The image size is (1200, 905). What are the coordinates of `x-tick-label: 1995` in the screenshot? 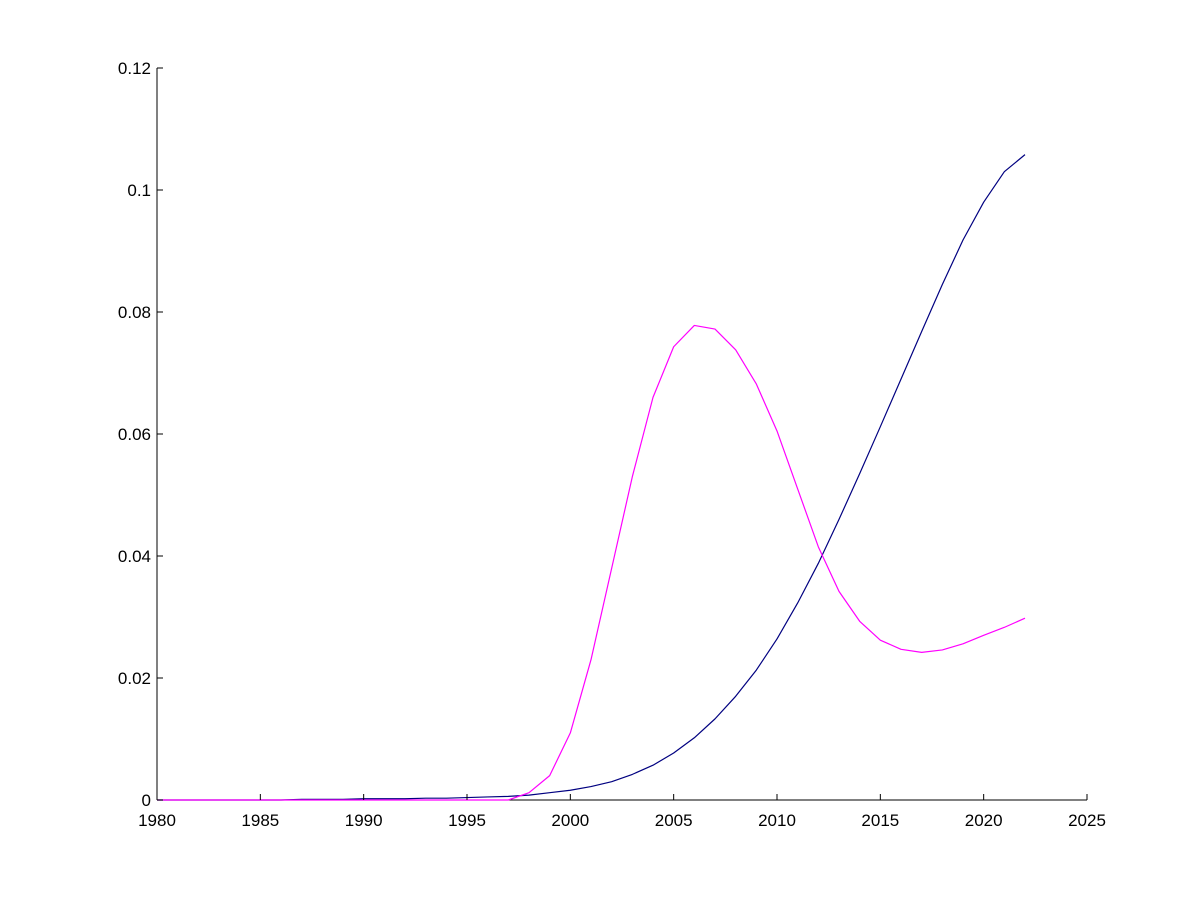 It's located at (467, 820).